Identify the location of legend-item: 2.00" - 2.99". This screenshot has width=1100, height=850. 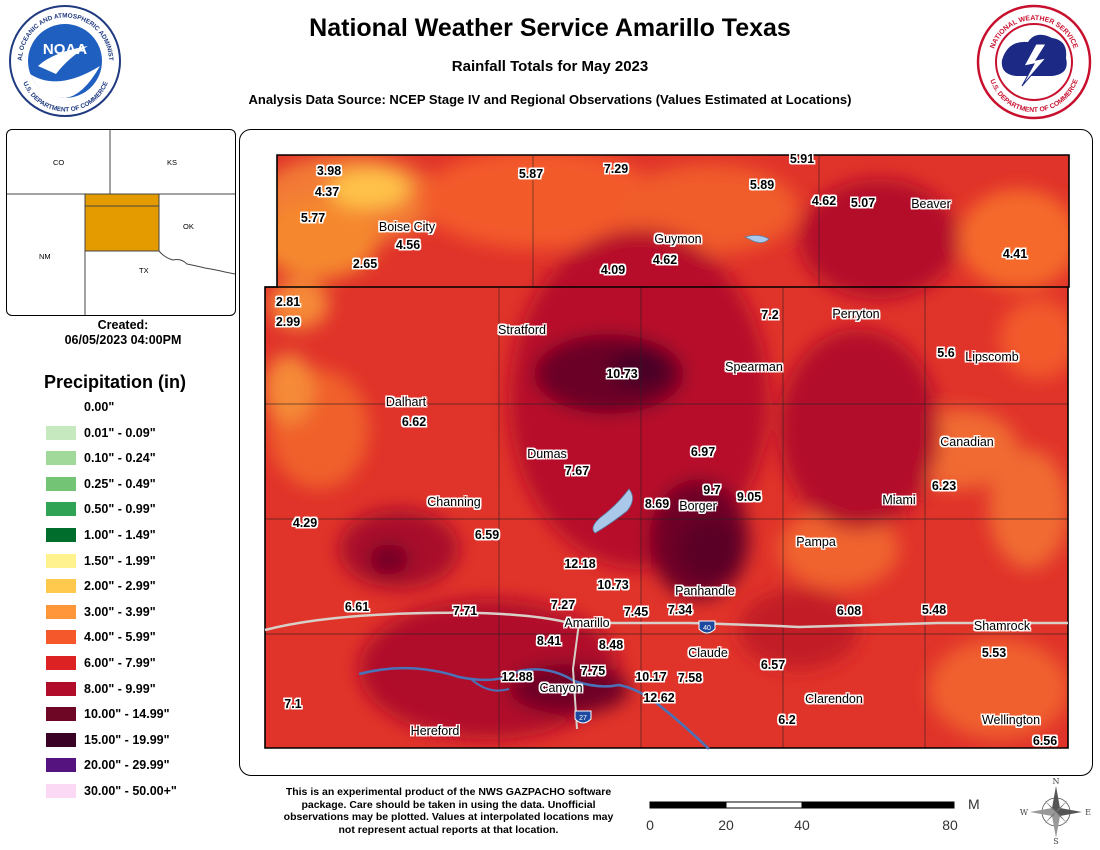
(101, 586).